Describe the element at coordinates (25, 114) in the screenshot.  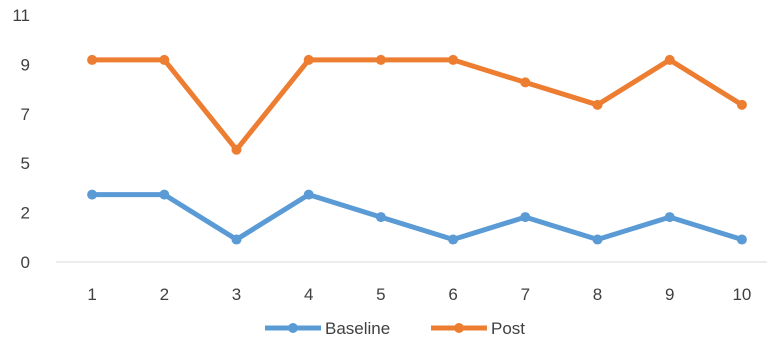
I see `y-tick-label: 7` at that location.